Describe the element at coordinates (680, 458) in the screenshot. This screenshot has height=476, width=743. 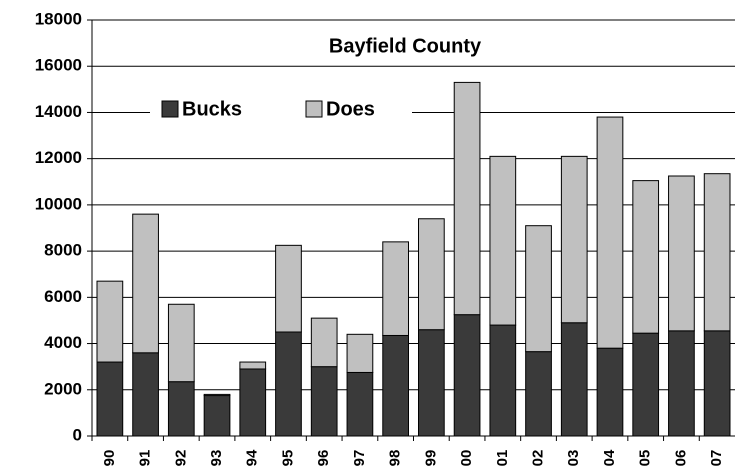
I see `x-tick-label: 06` at that location.